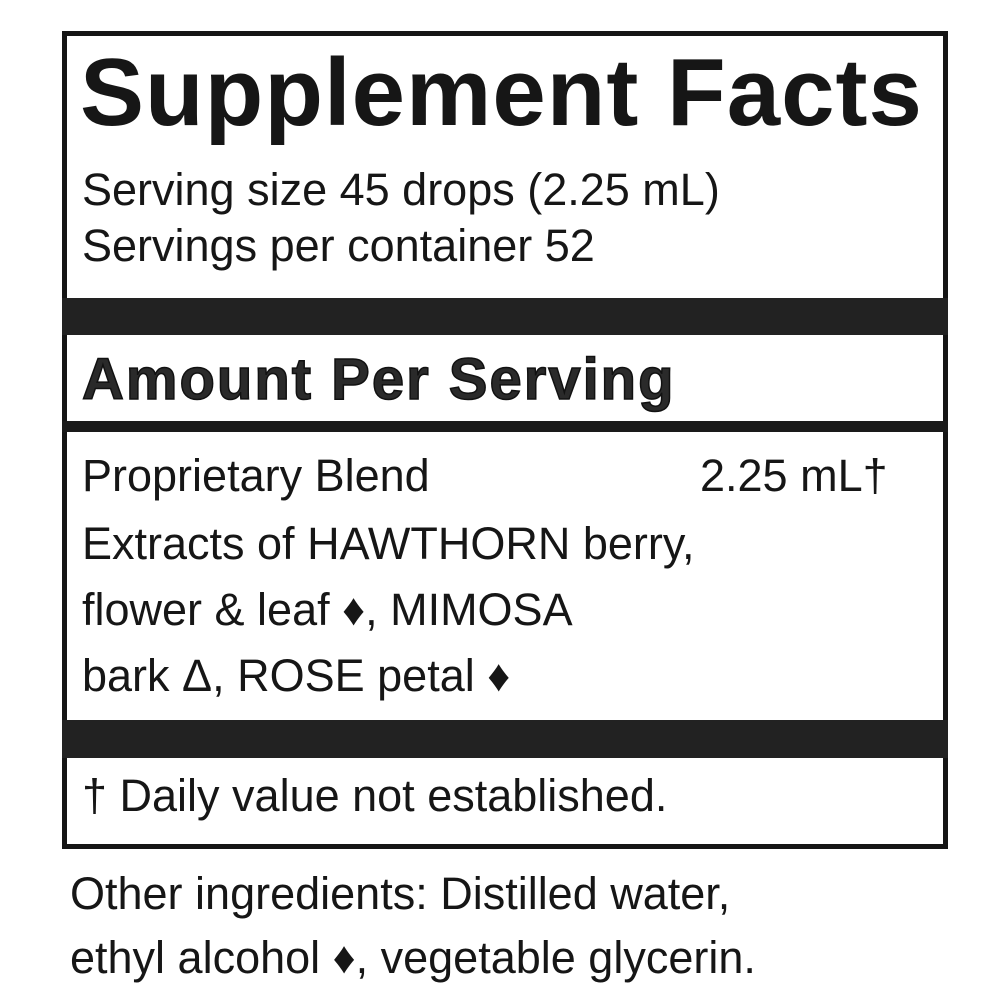 Image resolution: width=1000 pixels, height=1000 pixels. Describe the element at coordinates (296, 675) in the screenshot. I see `blend-line: bark Δ, ROSE petal ♦` at that location.